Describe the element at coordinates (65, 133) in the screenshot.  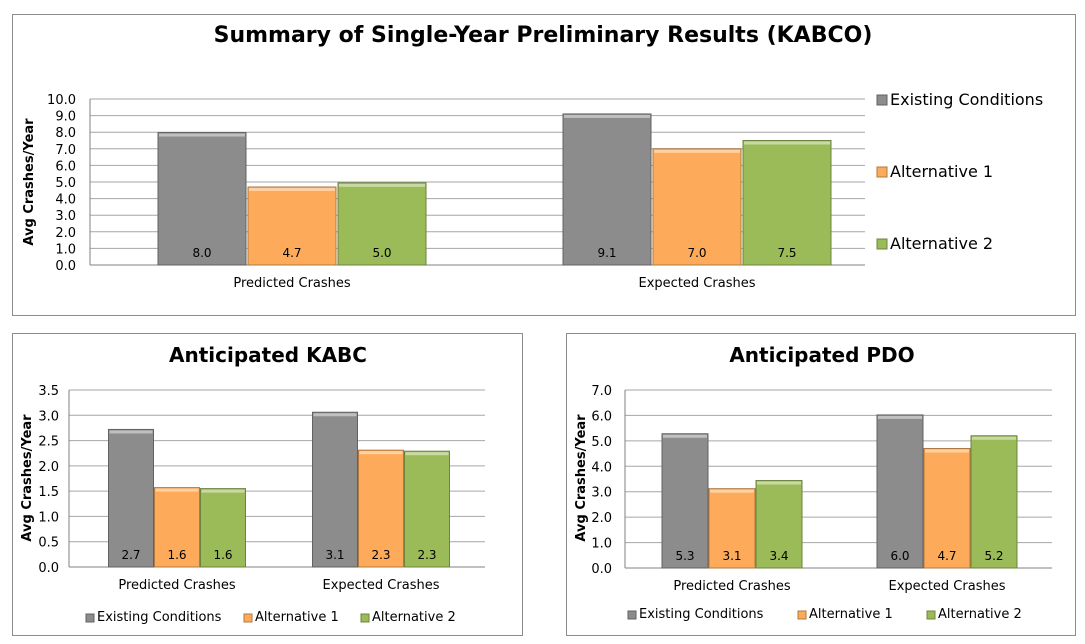
I see `y-tick-label: 8.0` at that location.